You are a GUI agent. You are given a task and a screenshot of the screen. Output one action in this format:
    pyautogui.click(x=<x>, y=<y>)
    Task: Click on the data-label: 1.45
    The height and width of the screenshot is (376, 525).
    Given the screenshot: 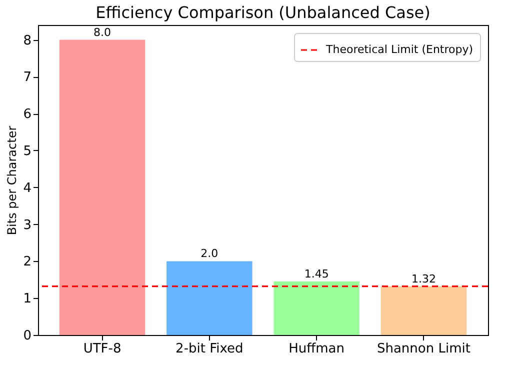 What is the action you would take?
    pyautogui.click(x=316, y=273)
    